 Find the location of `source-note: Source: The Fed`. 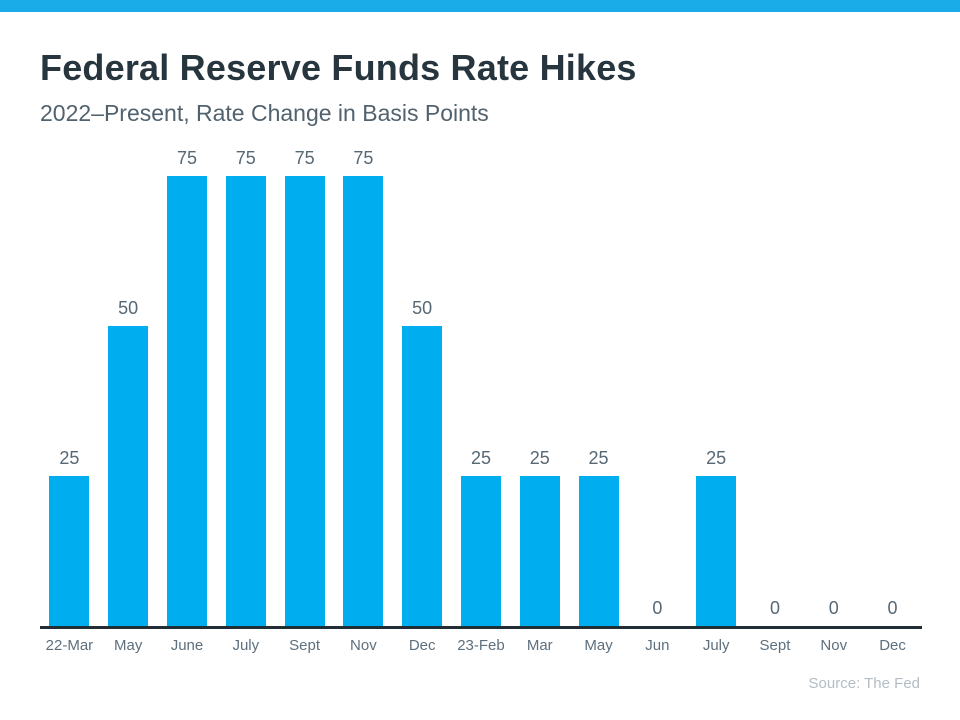

source-note: Source: The Fed is located at coordinates (864, 683).